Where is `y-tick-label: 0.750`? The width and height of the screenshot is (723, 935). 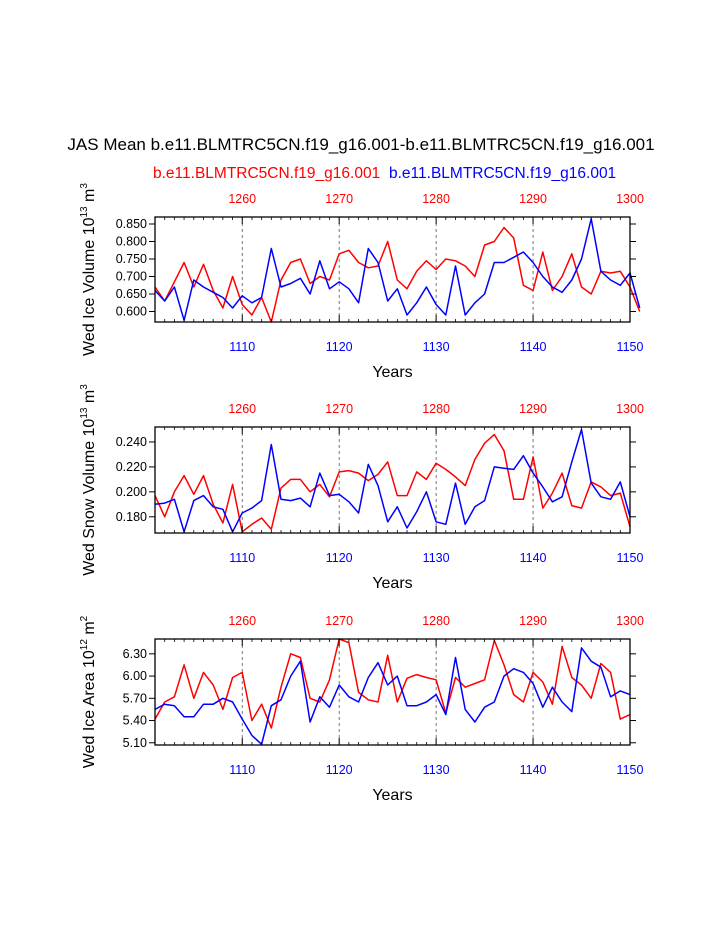
y-tick-label: 0.750 is located at coordinates (131, 259).